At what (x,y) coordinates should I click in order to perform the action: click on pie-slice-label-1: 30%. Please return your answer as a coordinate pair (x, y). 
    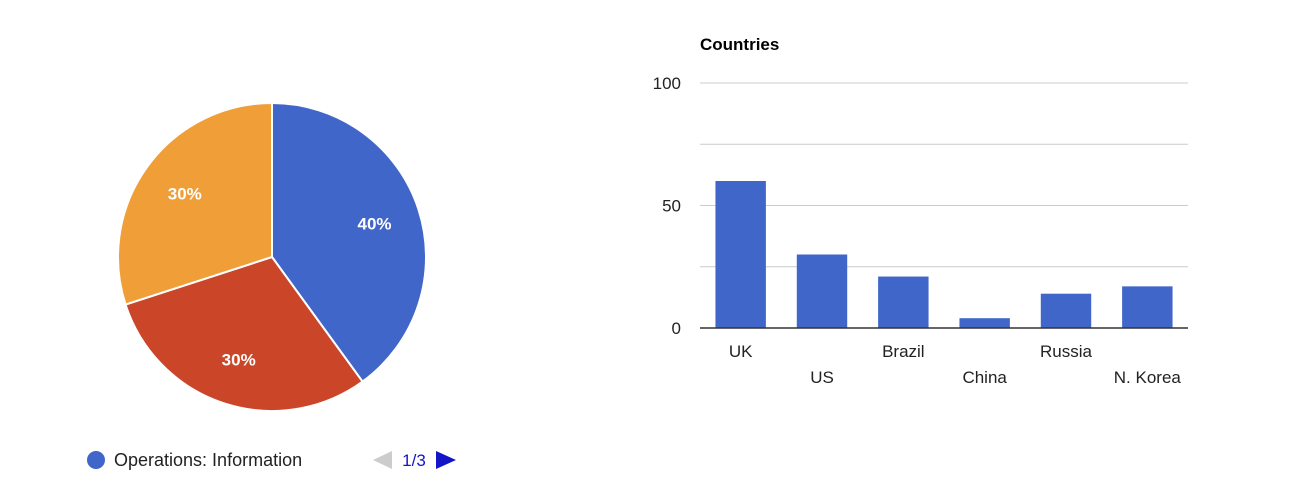
    Looking at the image, I should click on (239, 360).